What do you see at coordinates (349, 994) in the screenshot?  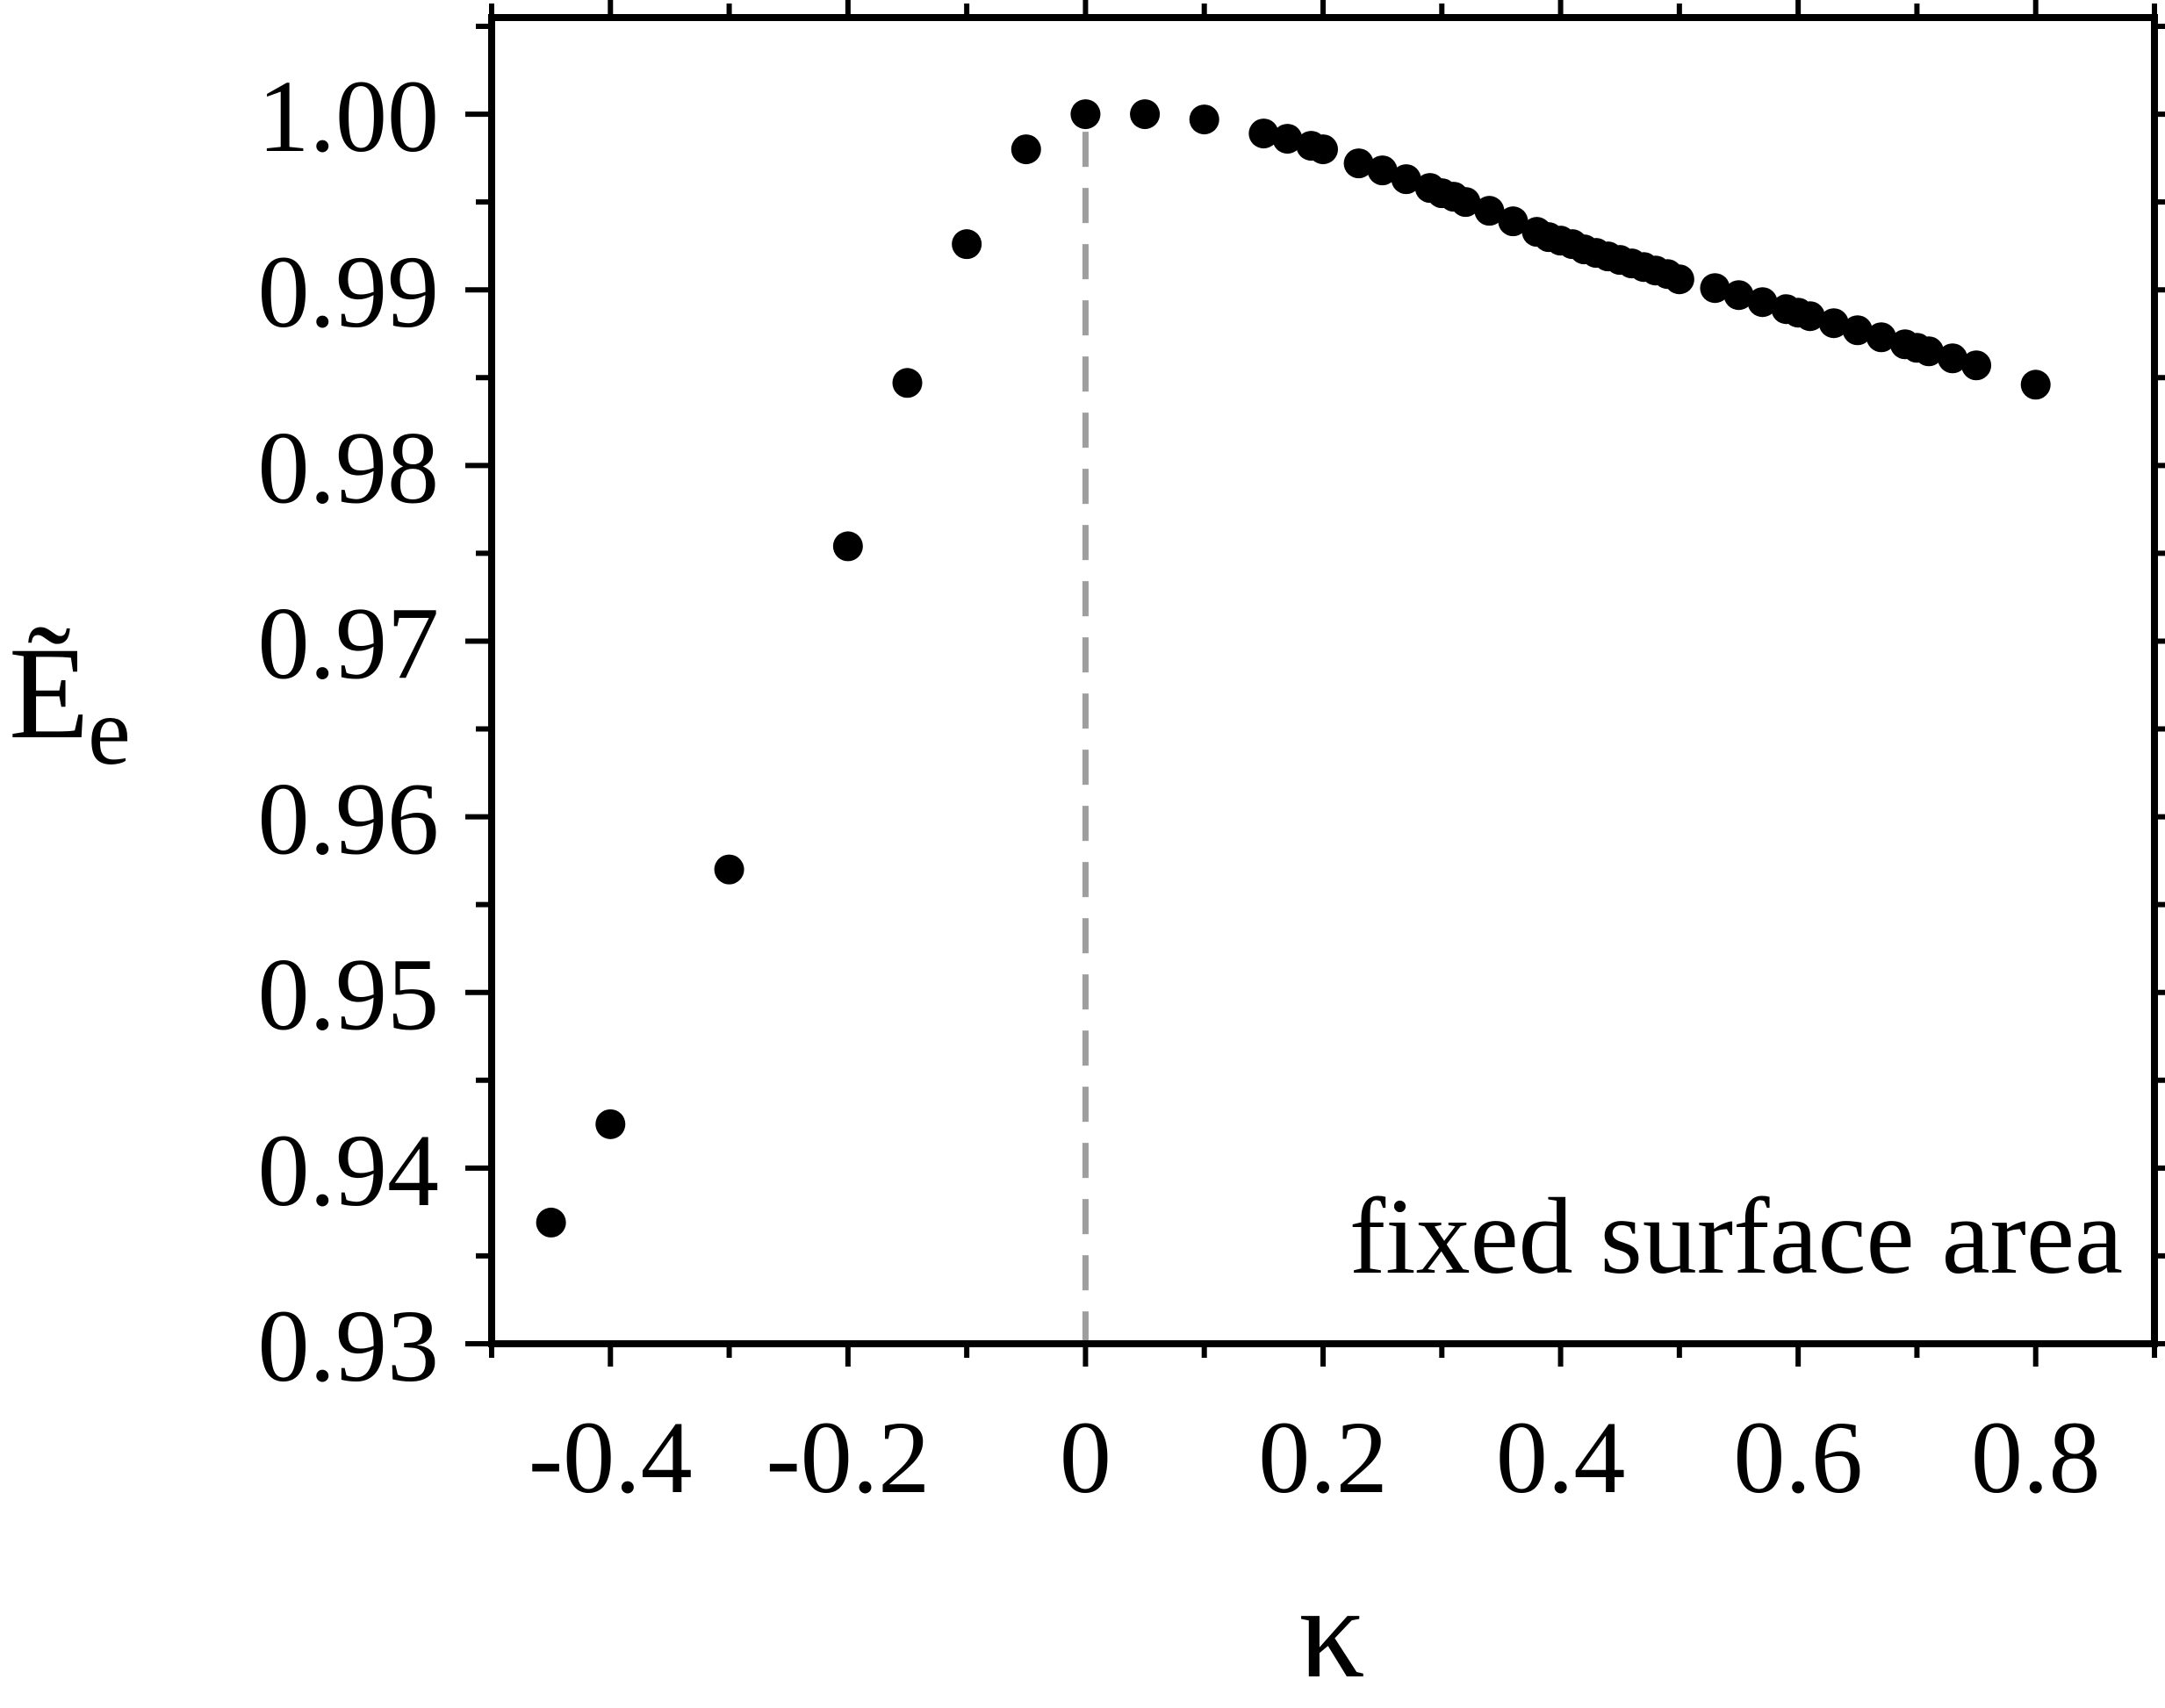 I see `y-tick-label: 0.95` at bounding box center [349, 994].